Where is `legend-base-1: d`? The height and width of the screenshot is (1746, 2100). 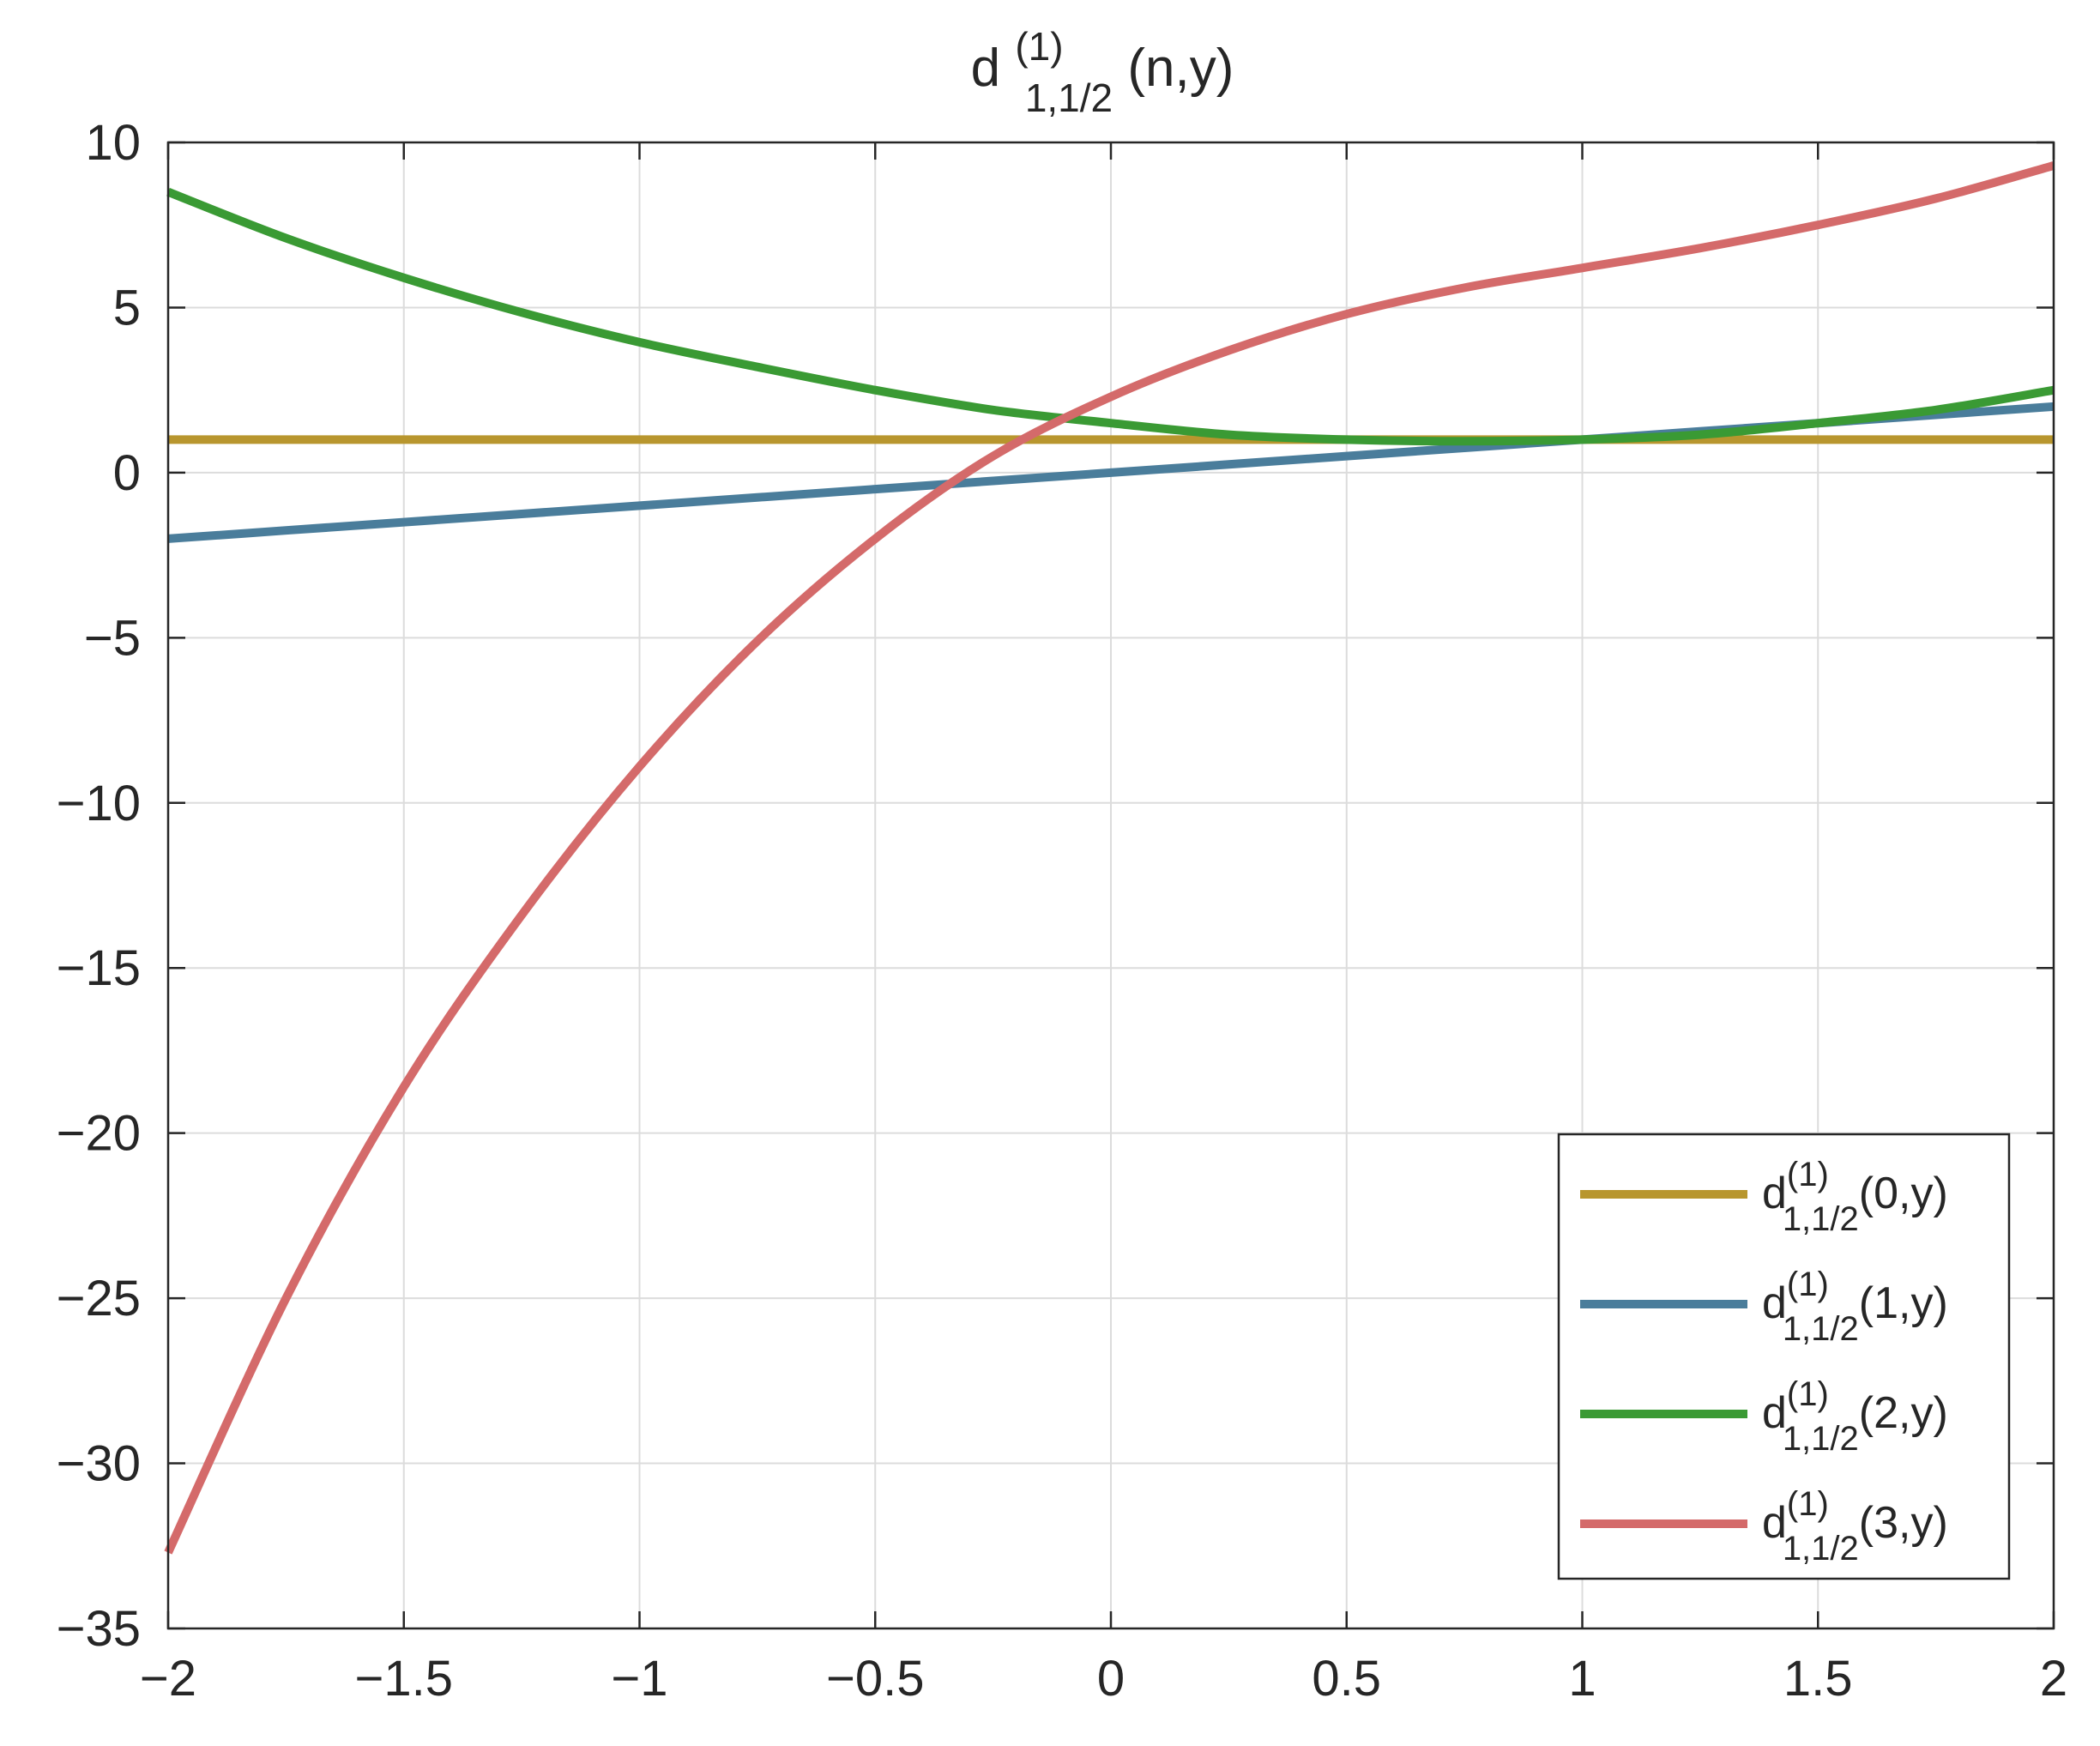
legend-base-1: d is located at coordinates (1774, 1303).